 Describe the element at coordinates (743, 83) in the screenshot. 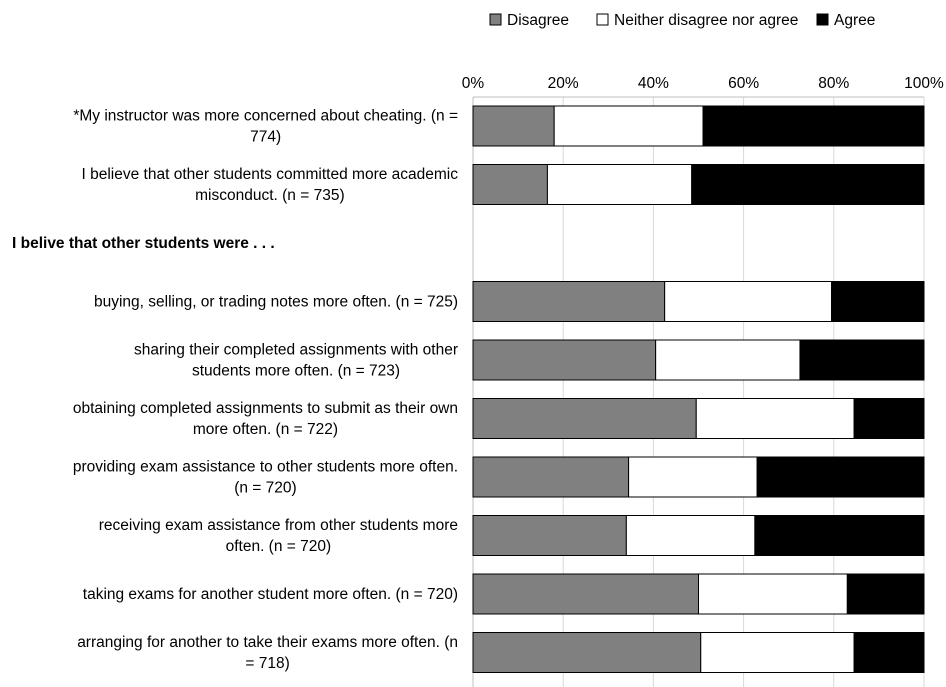

I see `x-tick-label: 60%` at that location.